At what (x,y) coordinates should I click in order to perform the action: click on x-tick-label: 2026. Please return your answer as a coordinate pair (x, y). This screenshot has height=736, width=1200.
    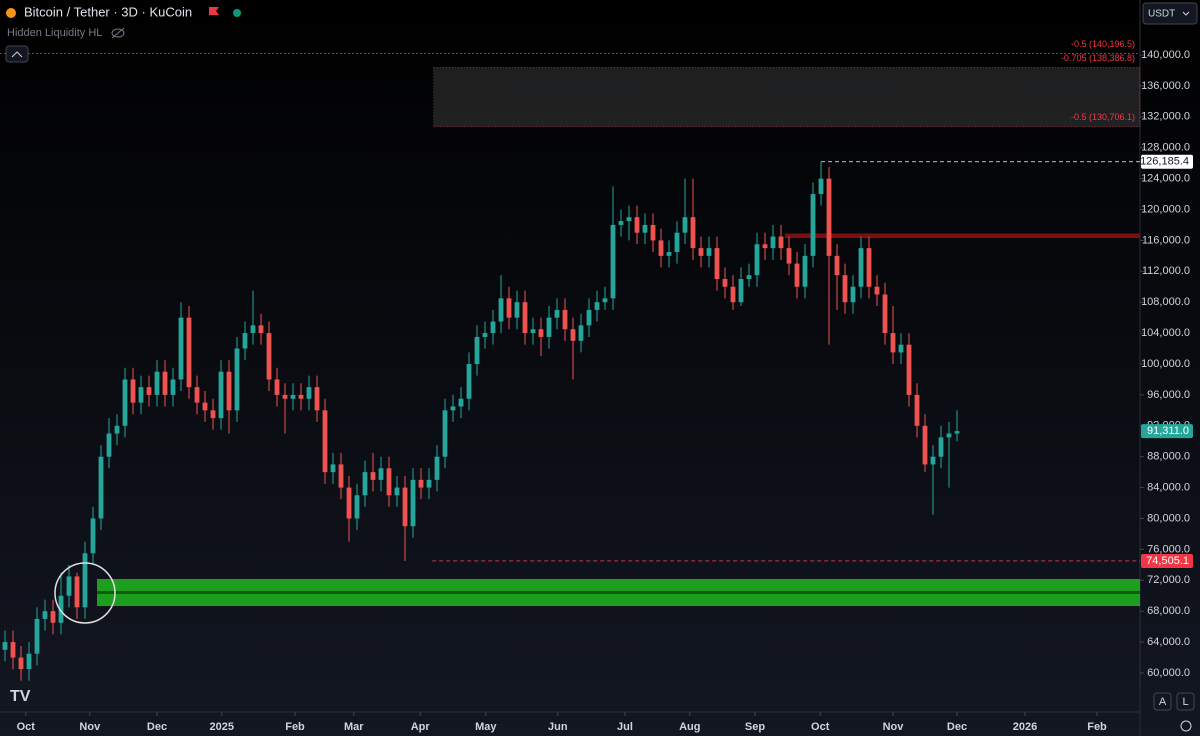
    Looking at the image, I should click on (1025, 727).